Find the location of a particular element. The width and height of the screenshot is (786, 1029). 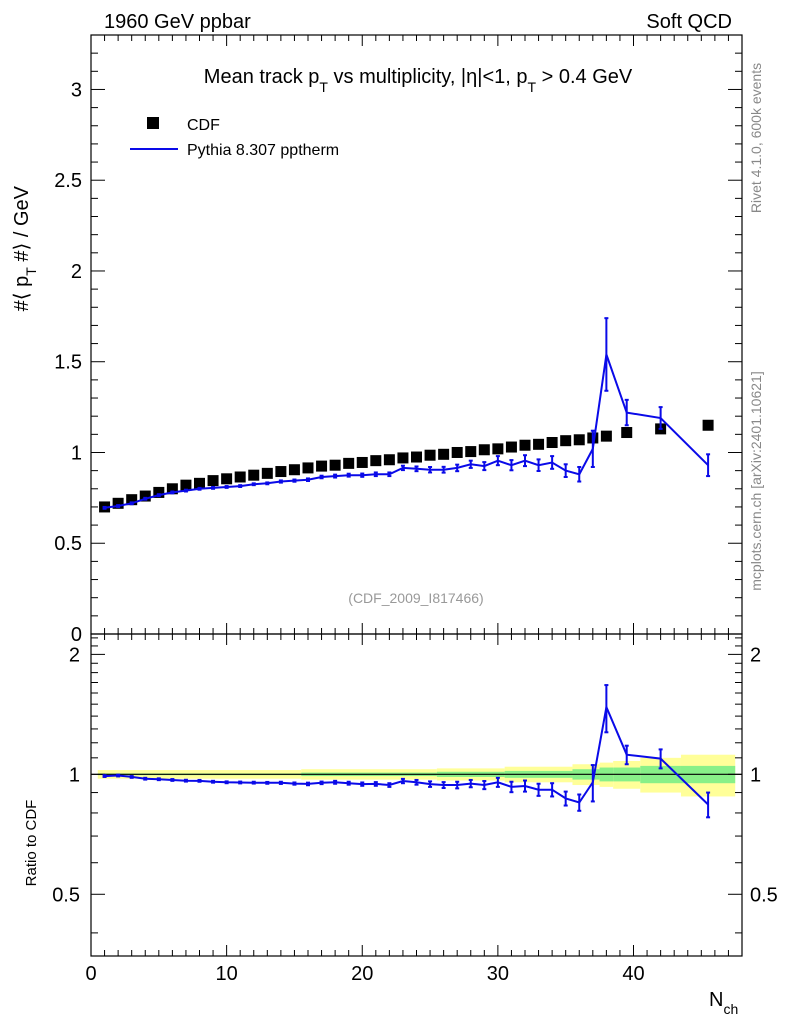

analysis-label: (CDF_2009_I817466) is located at coordinates (415, 598).